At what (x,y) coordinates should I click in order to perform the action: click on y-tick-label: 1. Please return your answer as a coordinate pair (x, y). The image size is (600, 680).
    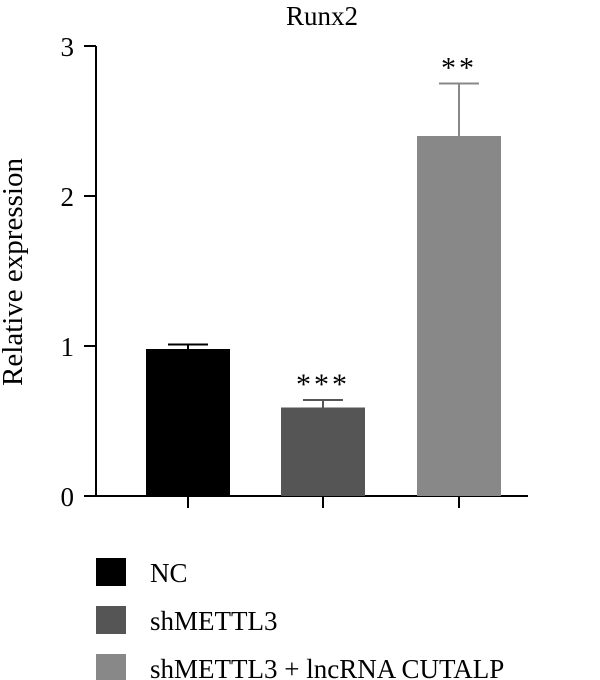
    Looking at the image, I should click on (68, 347).